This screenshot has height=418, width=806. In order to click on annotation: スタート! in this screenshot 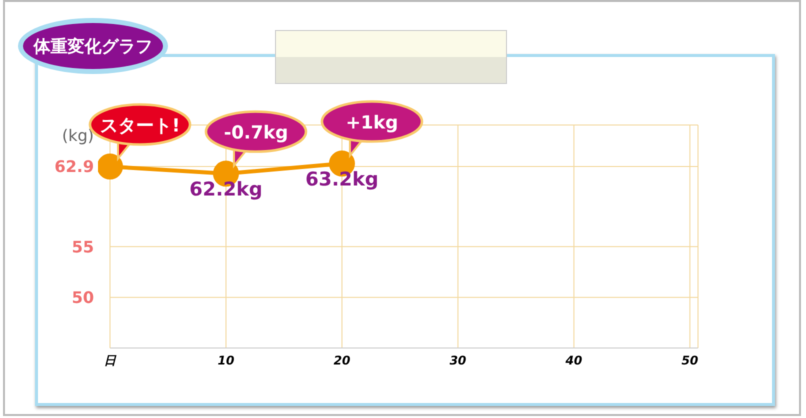, I will do `click(140, 126)`.